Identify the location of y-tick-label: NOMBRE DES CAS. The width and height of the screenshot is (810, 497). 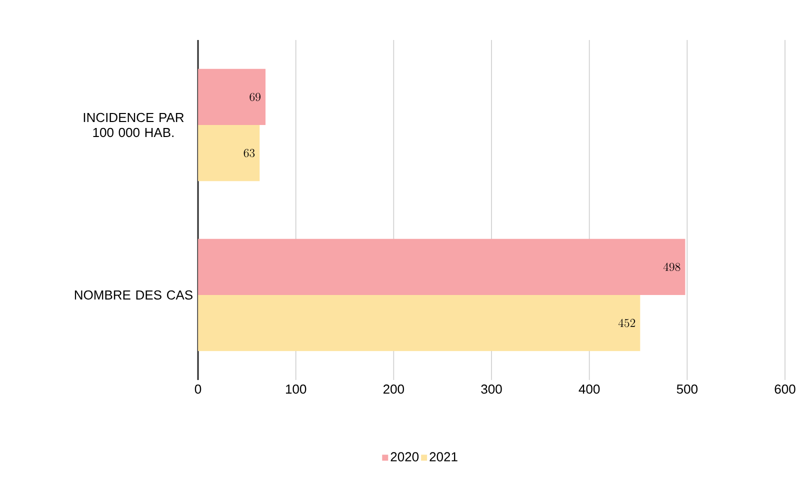
(133, 295).